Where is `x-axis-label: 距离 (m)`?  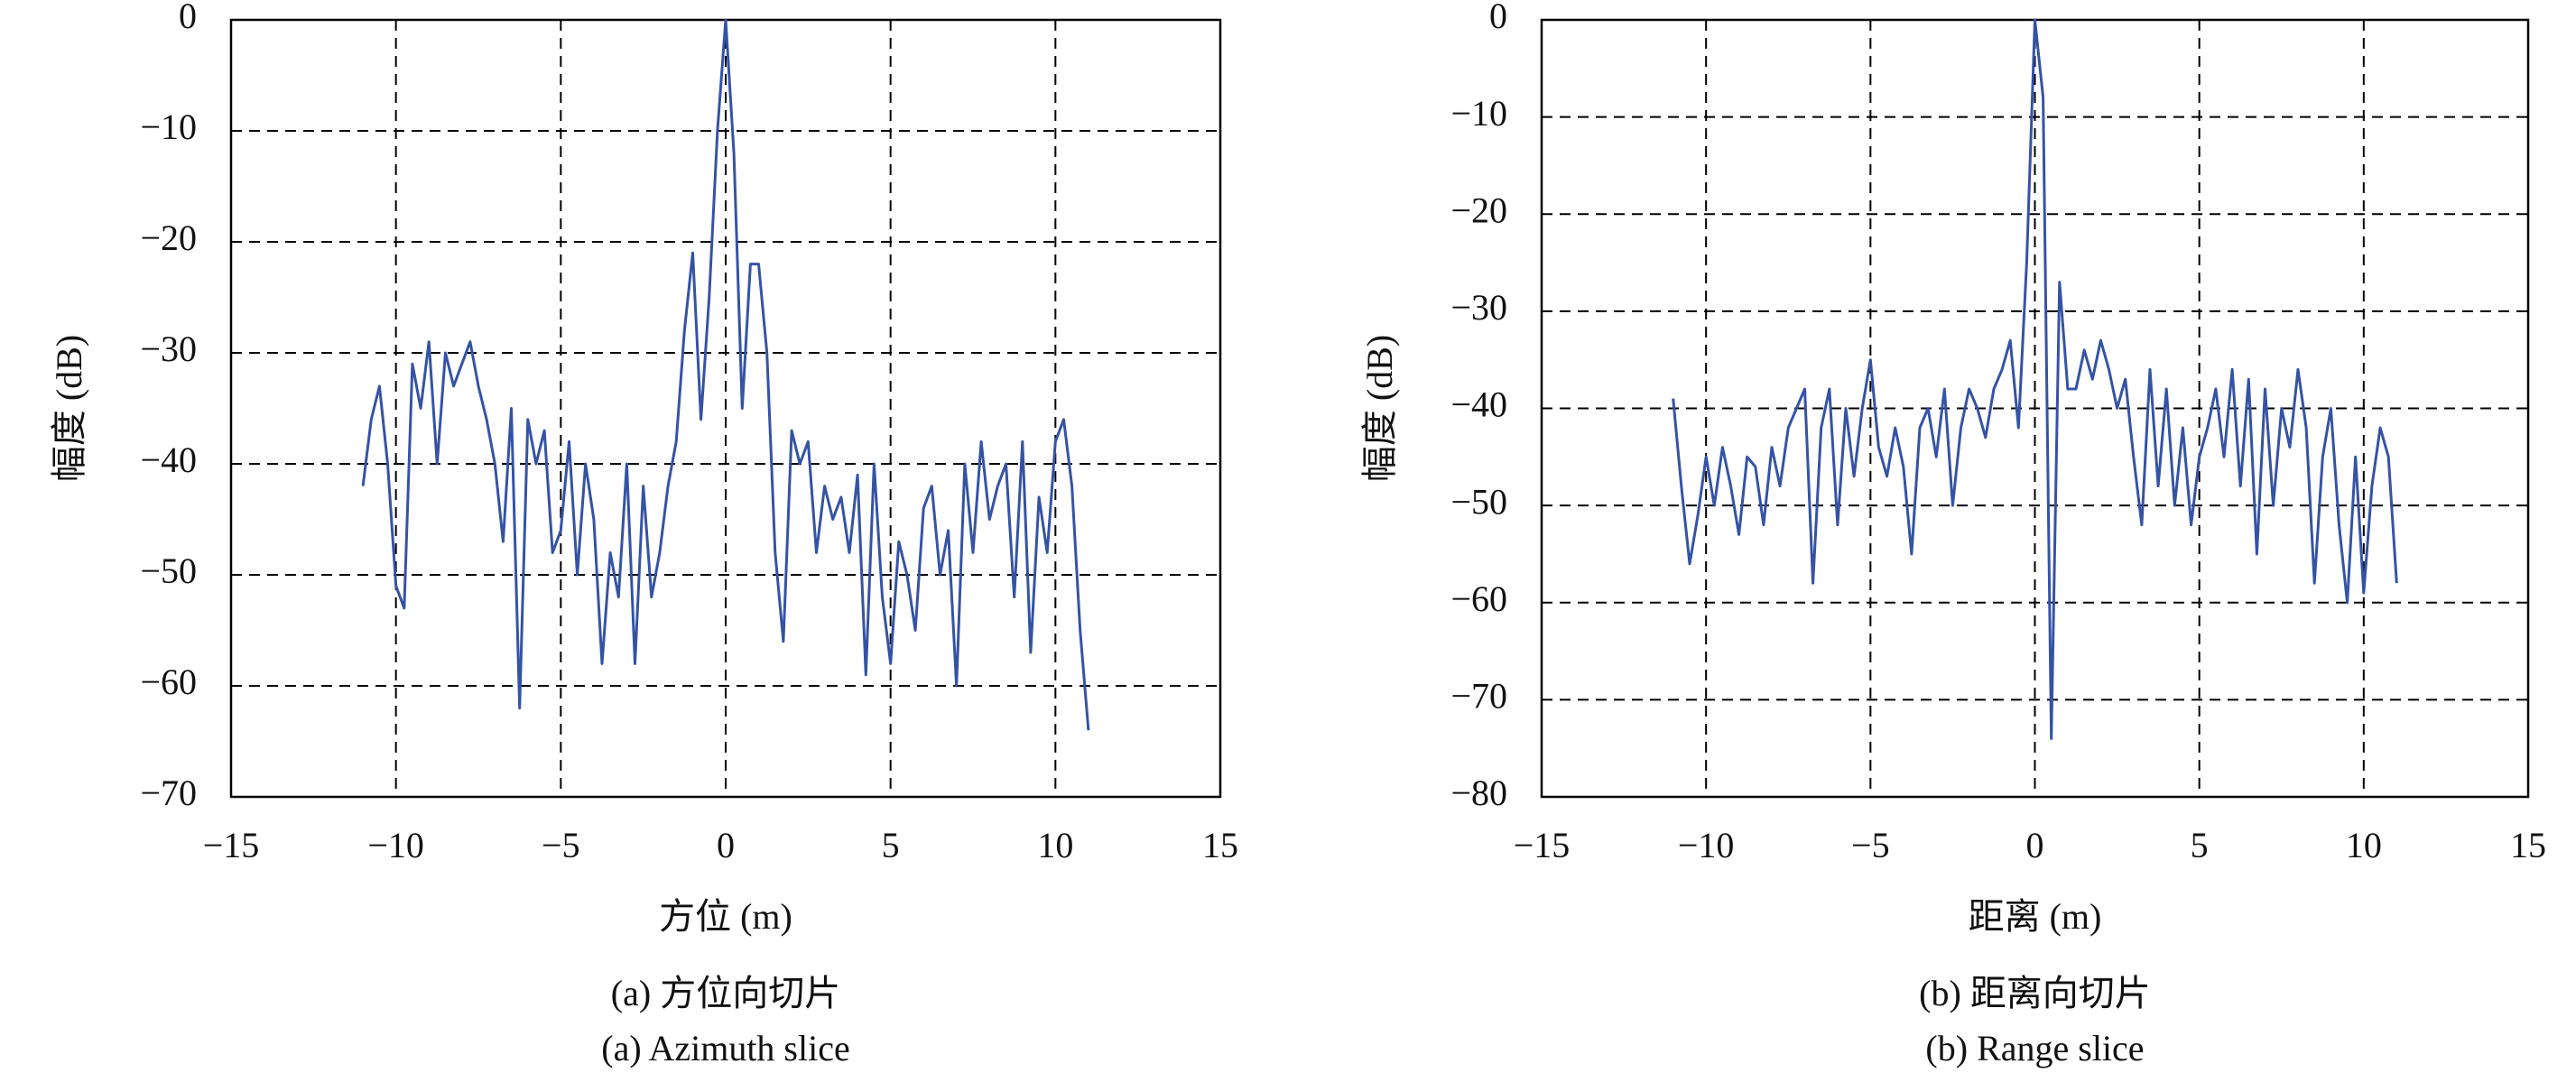 x-axis-label: 距离 (m) is located at coordinates (2036, 916).